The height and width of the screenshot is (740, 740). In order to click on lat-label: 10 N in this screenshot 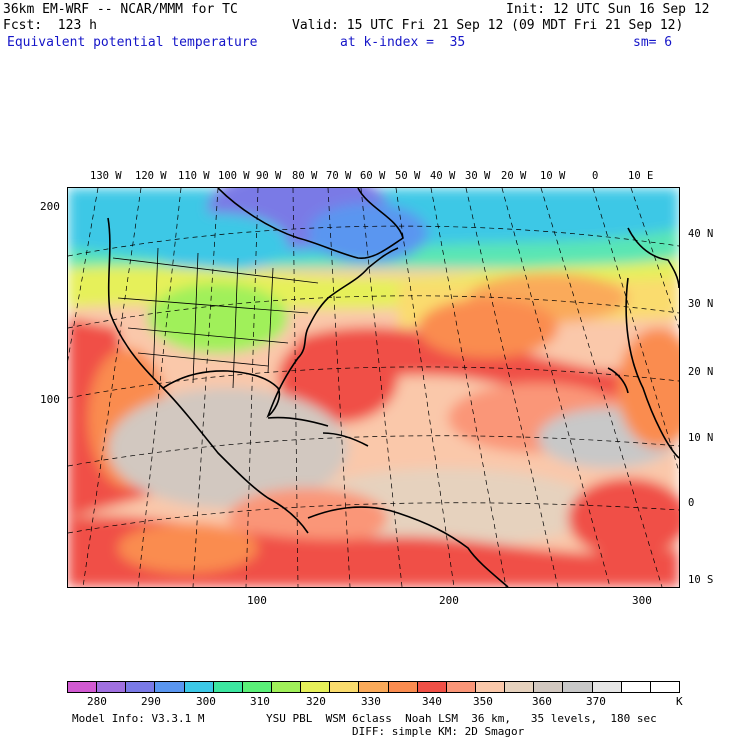, I will do `click(701, 438)`.